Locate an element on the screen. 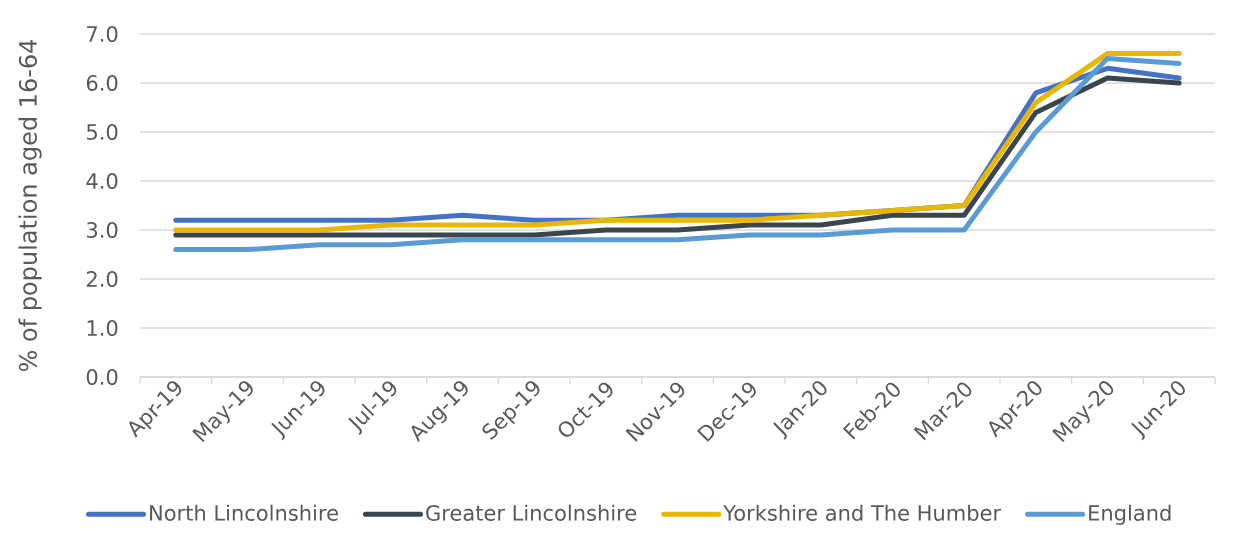 This screenshot has width=1243, height=551. legend-label: North Lincolnshire is located at coordinates (244, 512).